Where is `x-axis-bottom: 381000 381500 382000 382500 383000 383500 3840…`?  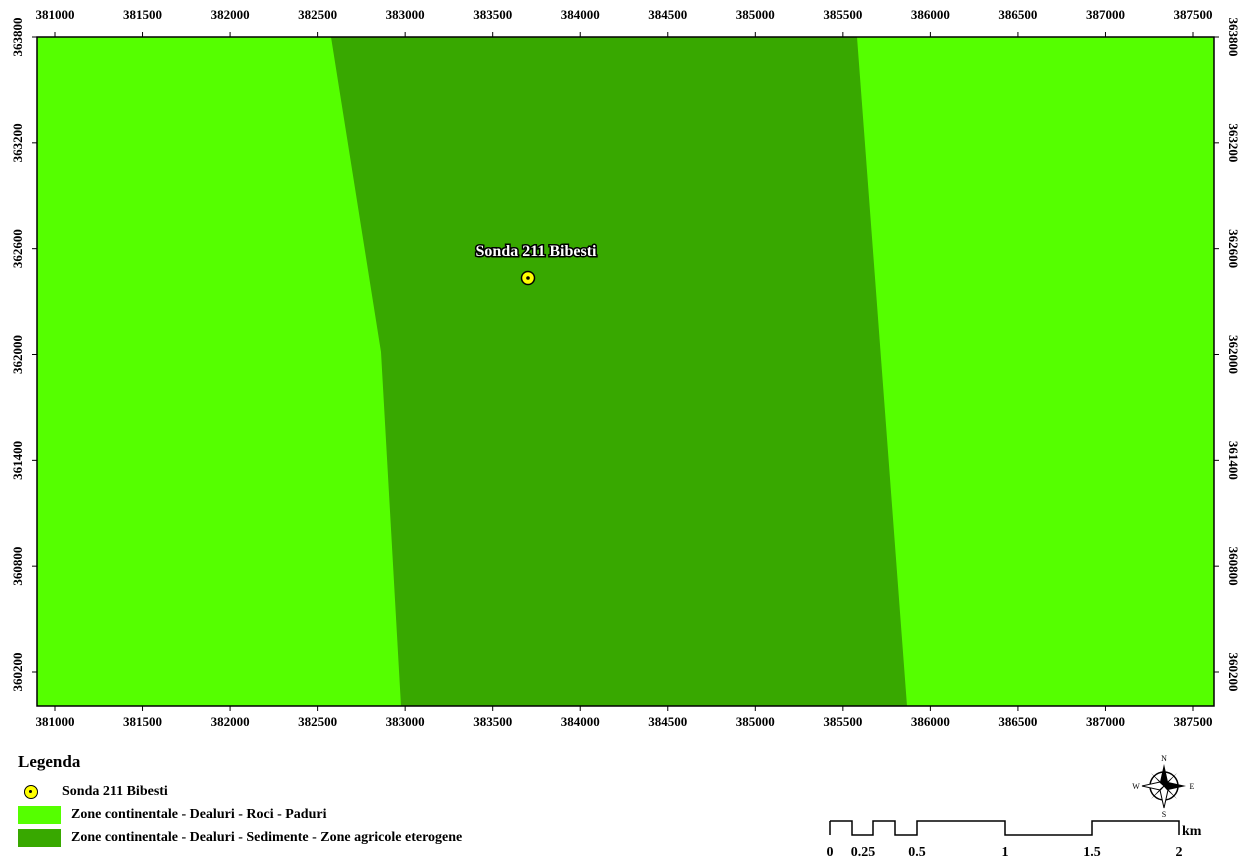 x-axis-bottom: 381000 381500 382000 382500 383000 383500 3840… is located at coordinates (624, 717).